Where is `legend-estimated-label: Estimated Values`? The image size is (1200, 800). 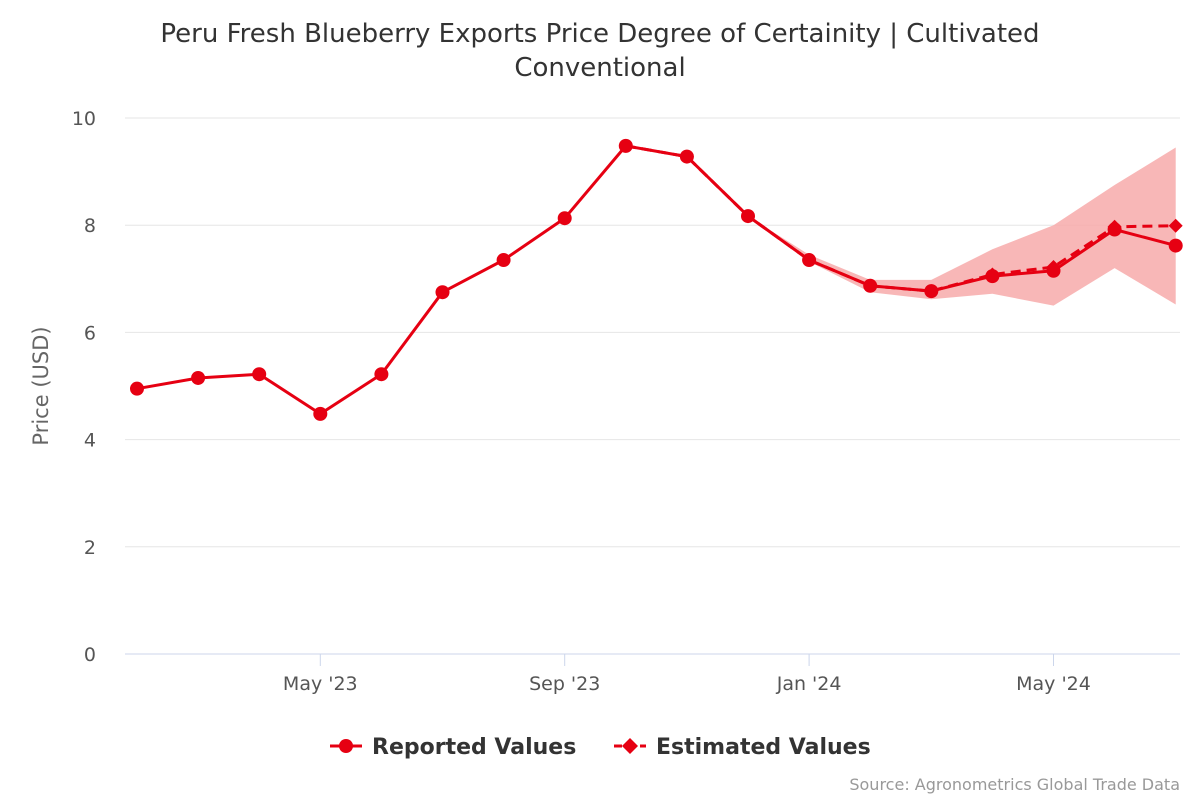
legend-estimated-label: Estimated Values is located at coordinates (763, 747).